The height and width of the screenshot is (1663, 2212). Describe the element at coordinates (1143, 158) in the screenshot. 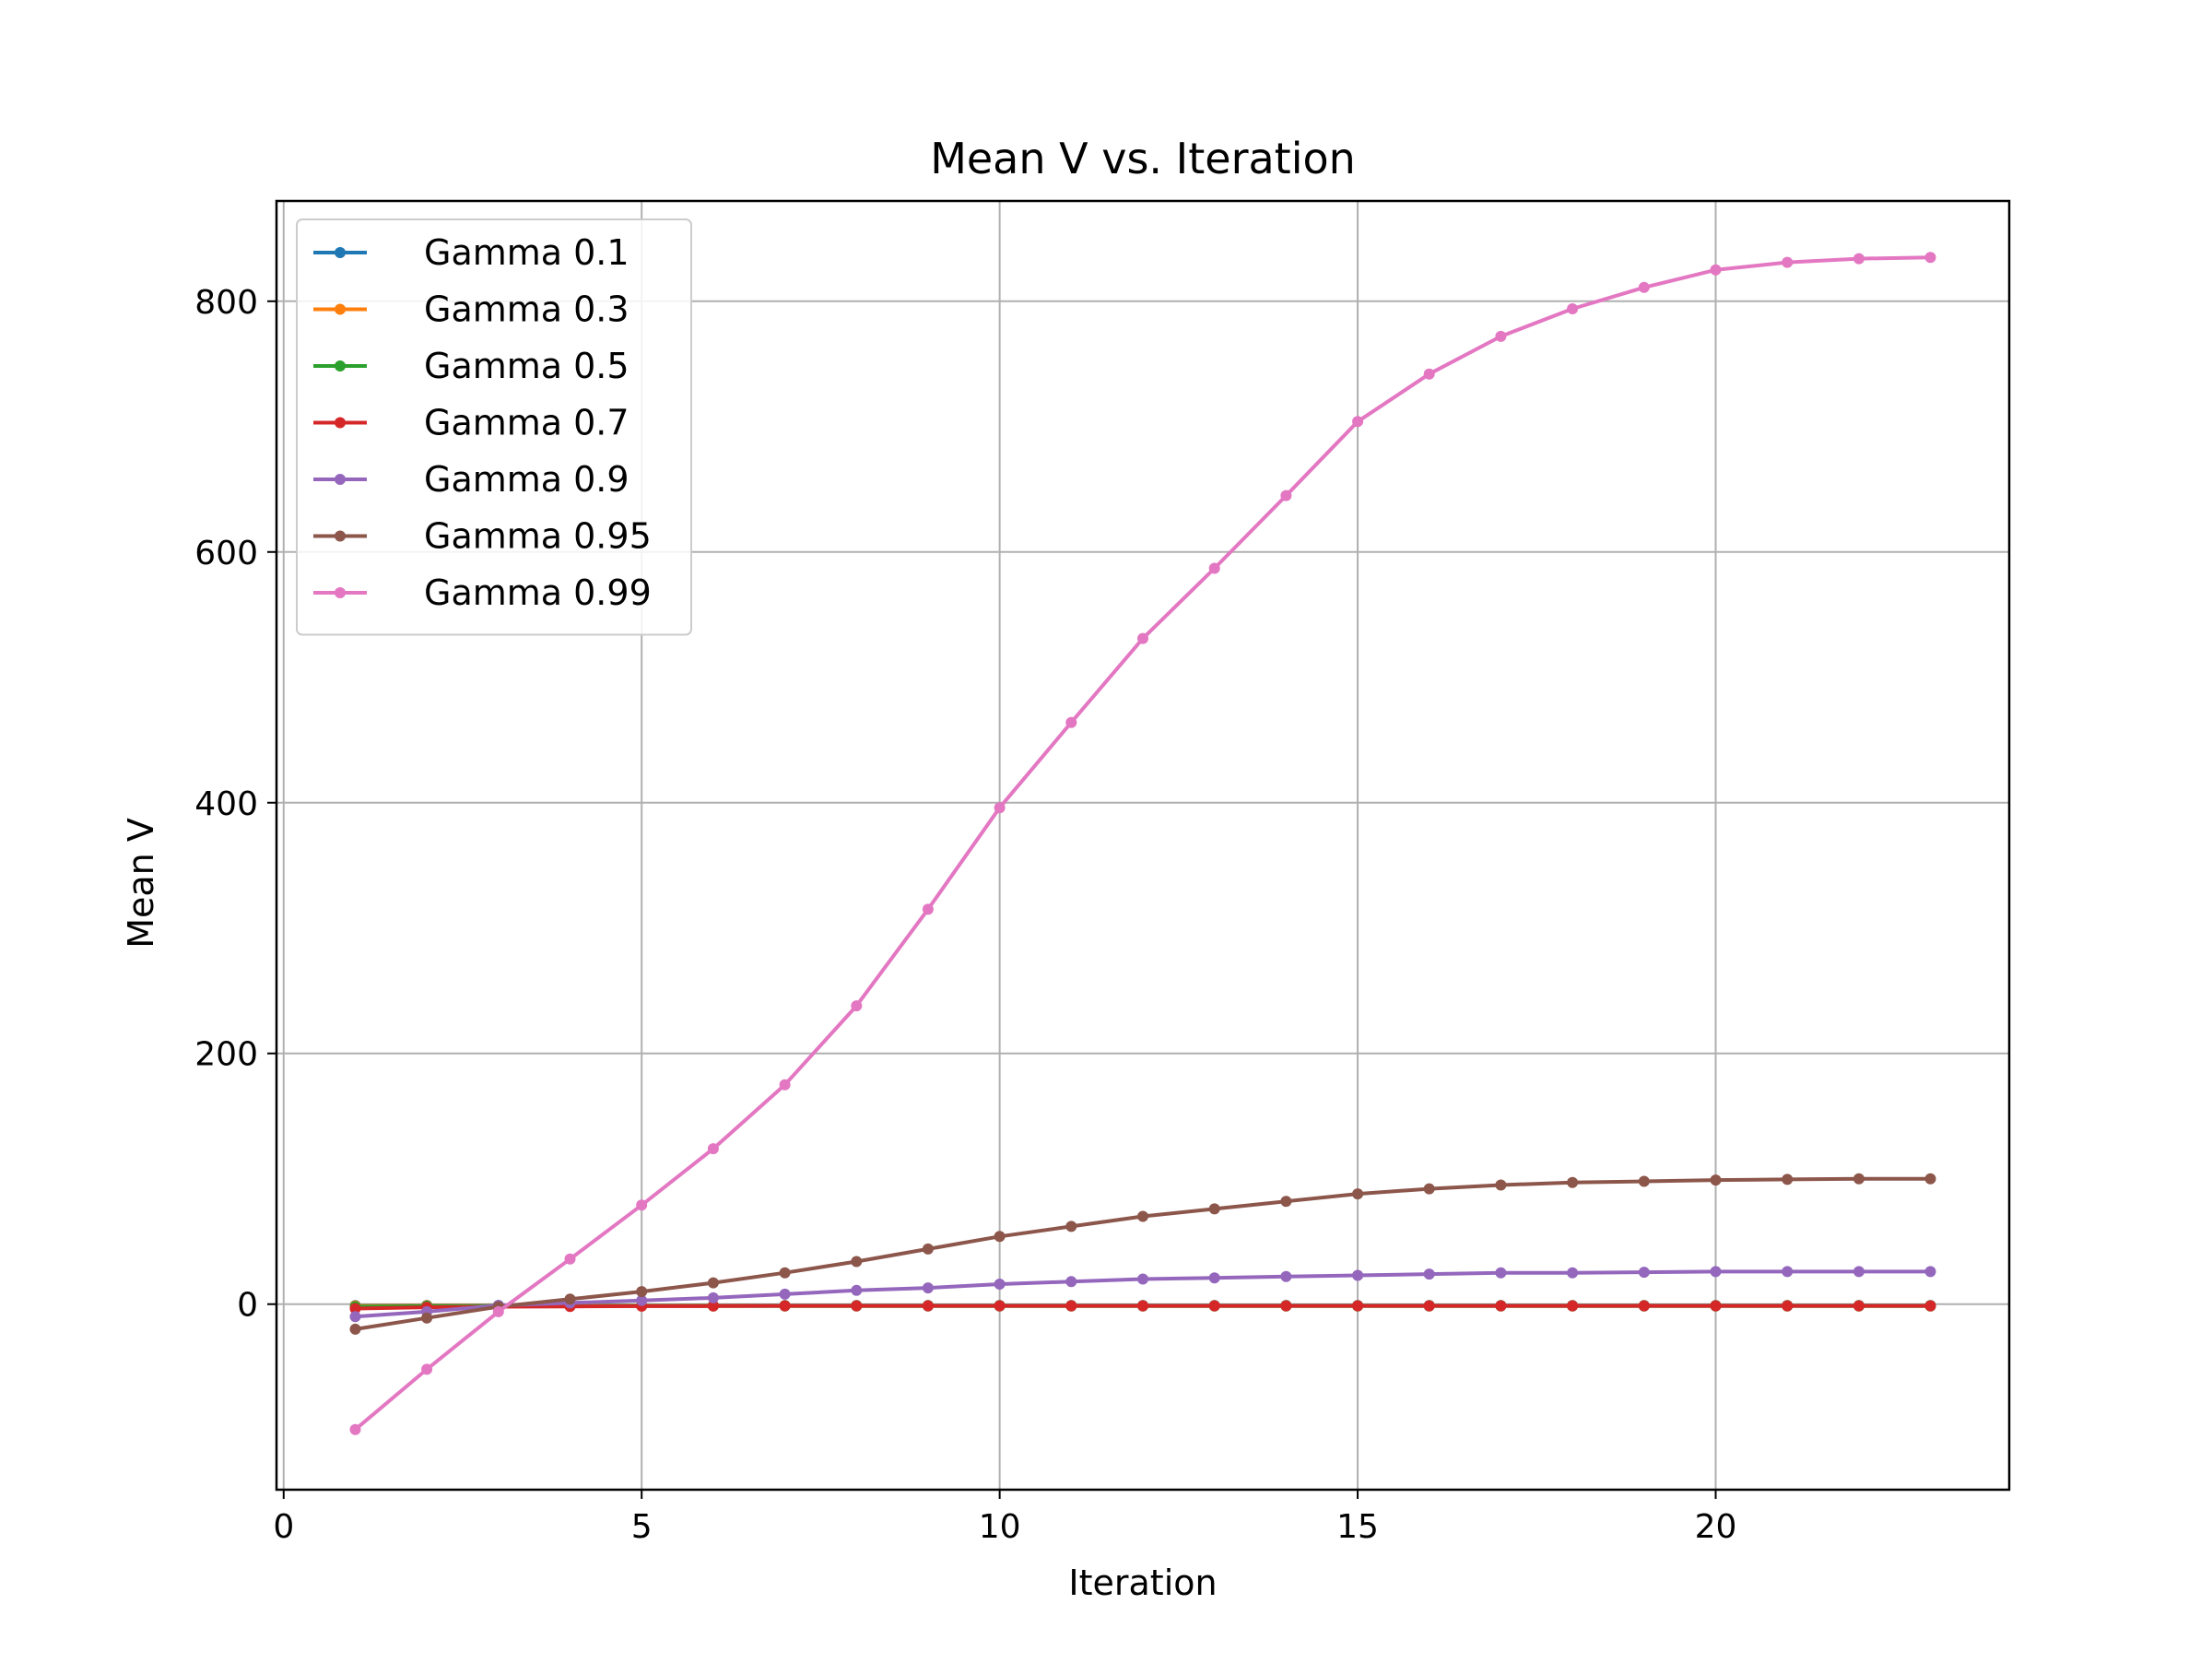

I see `chart-title: Mean V vs. Iteration` at that location.